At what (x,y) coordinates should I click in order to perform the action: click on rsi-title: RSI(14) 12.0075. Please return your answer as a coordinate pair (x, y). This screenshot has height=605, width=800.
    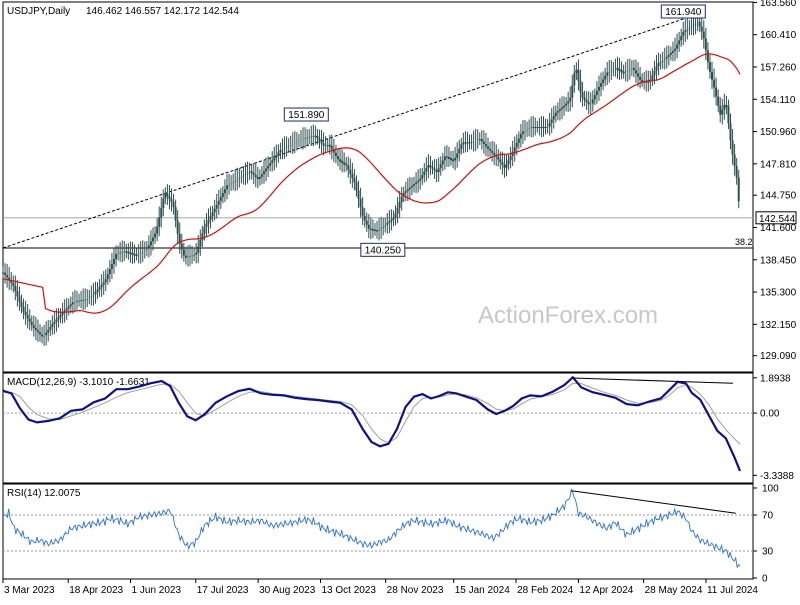
    Looking at the image, I should click on (44, 493).